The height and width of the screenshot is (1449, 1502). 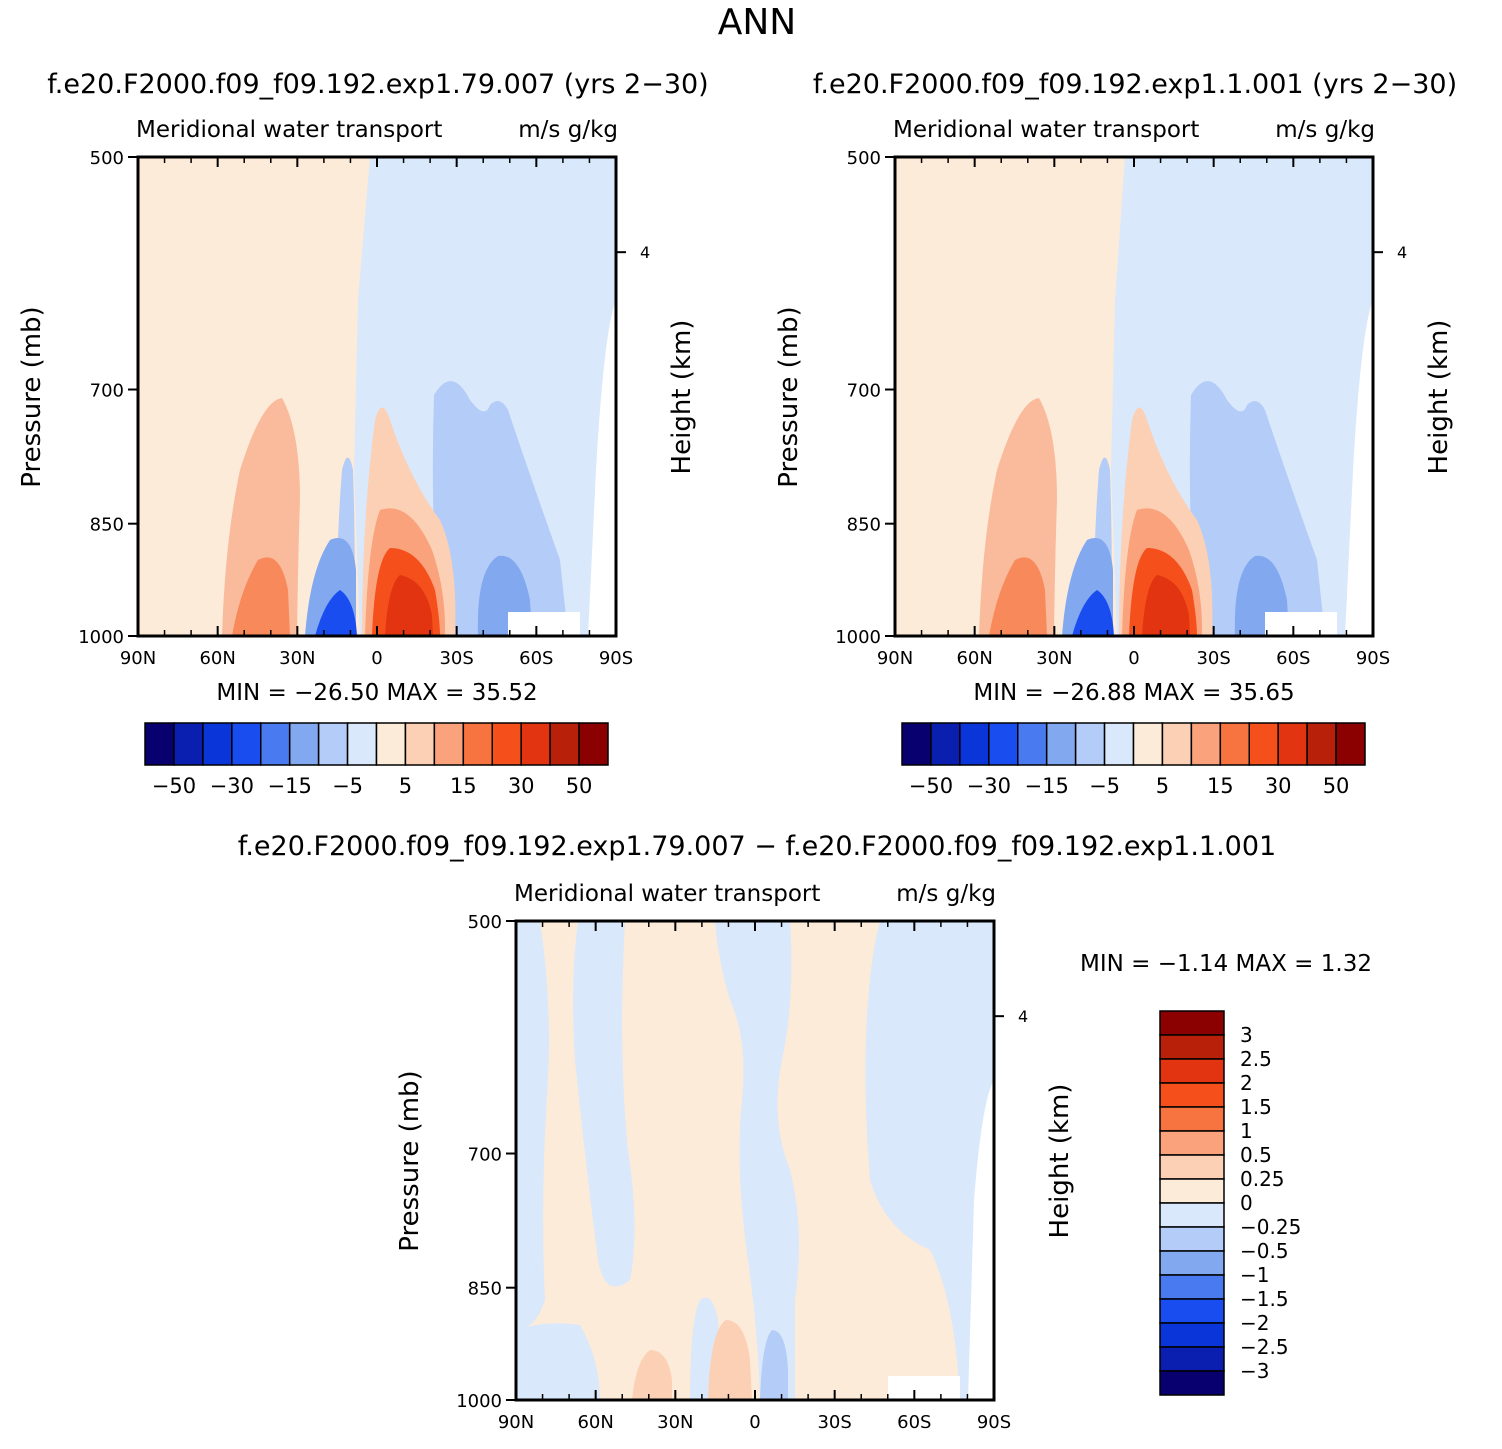 What do you see at coordinates (289, 130) in the screenshot?
I see `panel-1-title-left: Meridional water transport` at bounding box center [289, 130].